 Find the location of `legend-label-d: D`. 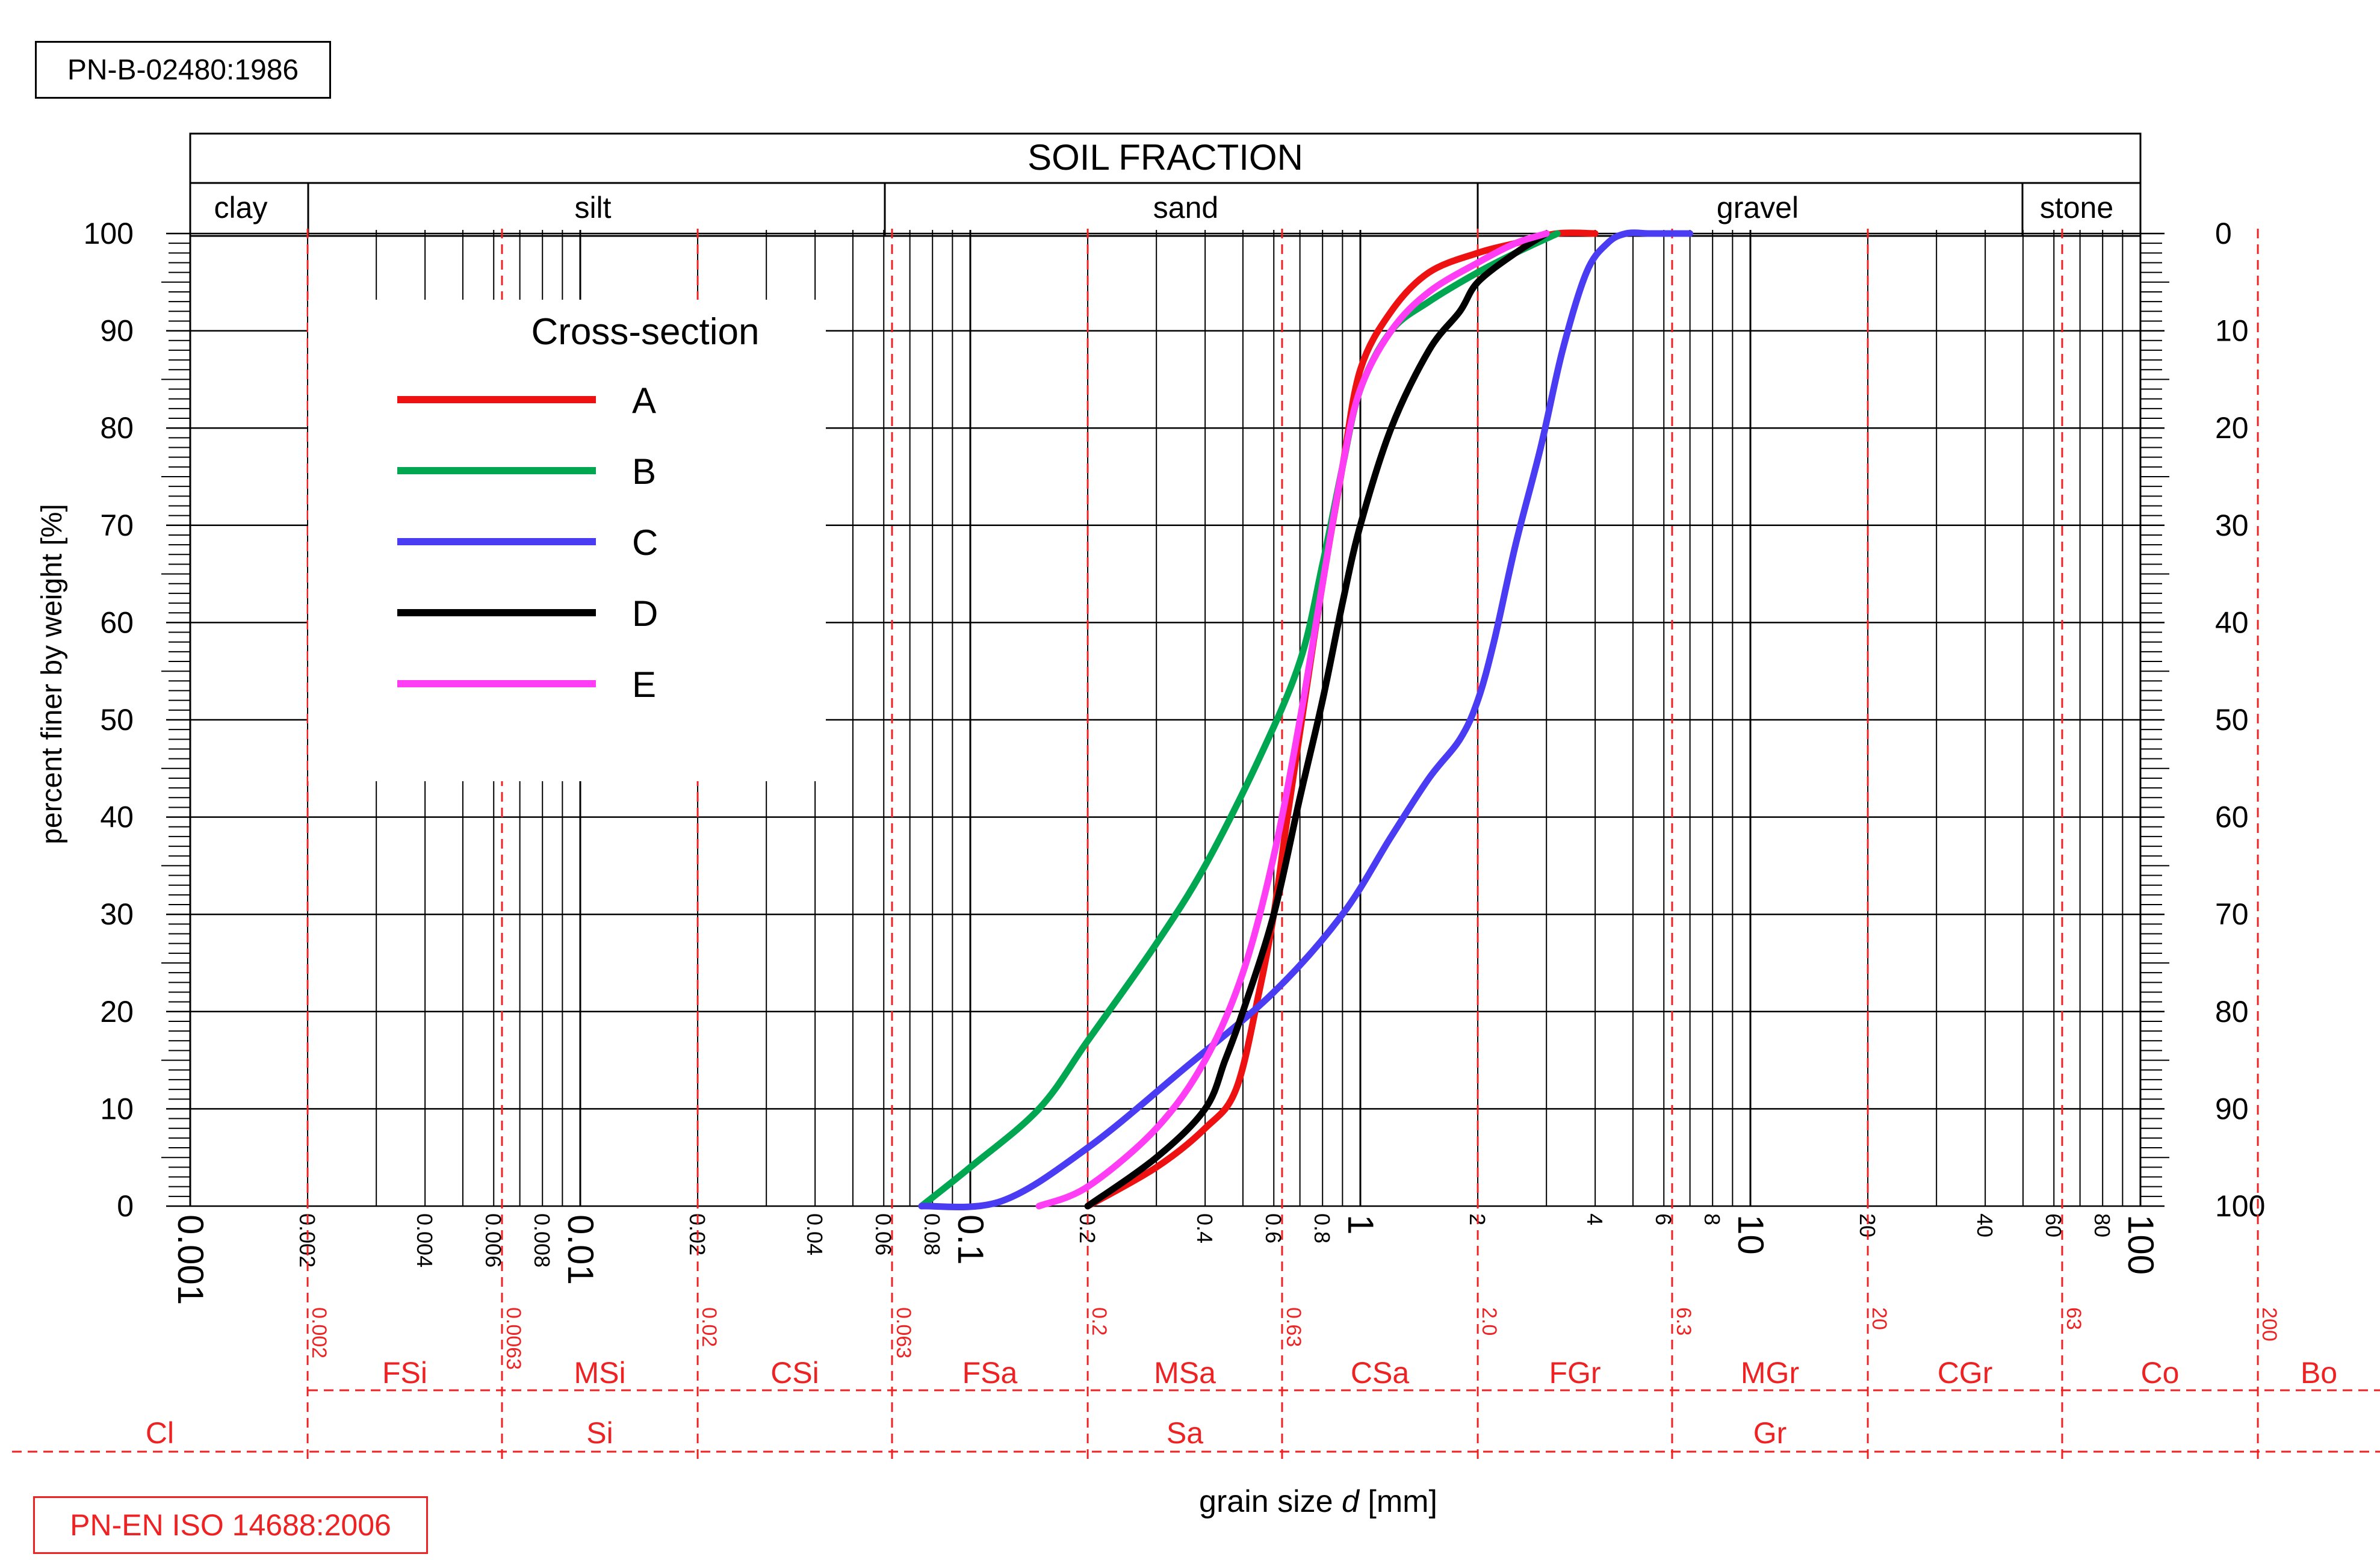

legend-label-d: D is located at coordinates (645, 613).